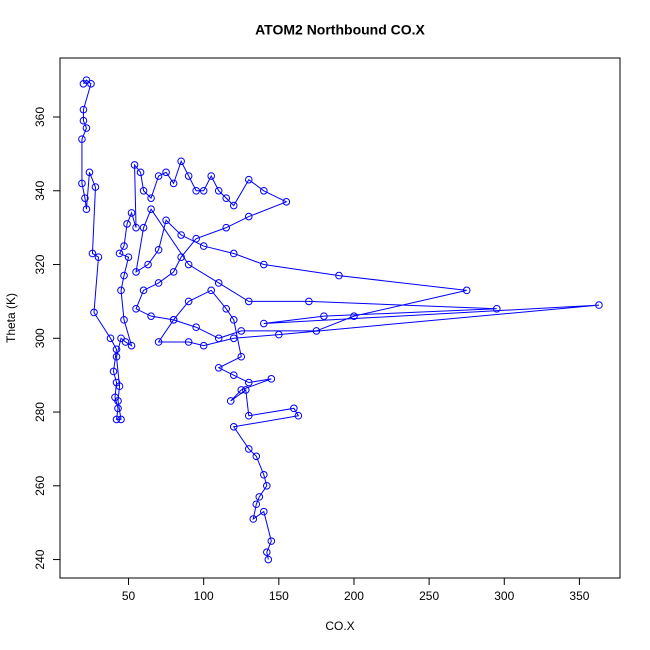 Image resolution: width=650 pixels, height=650 pixels. What do you see at coordinates (40, 338) in the screenshot?
I see `y-tick-label: 300` at bounding box center [40, 338].